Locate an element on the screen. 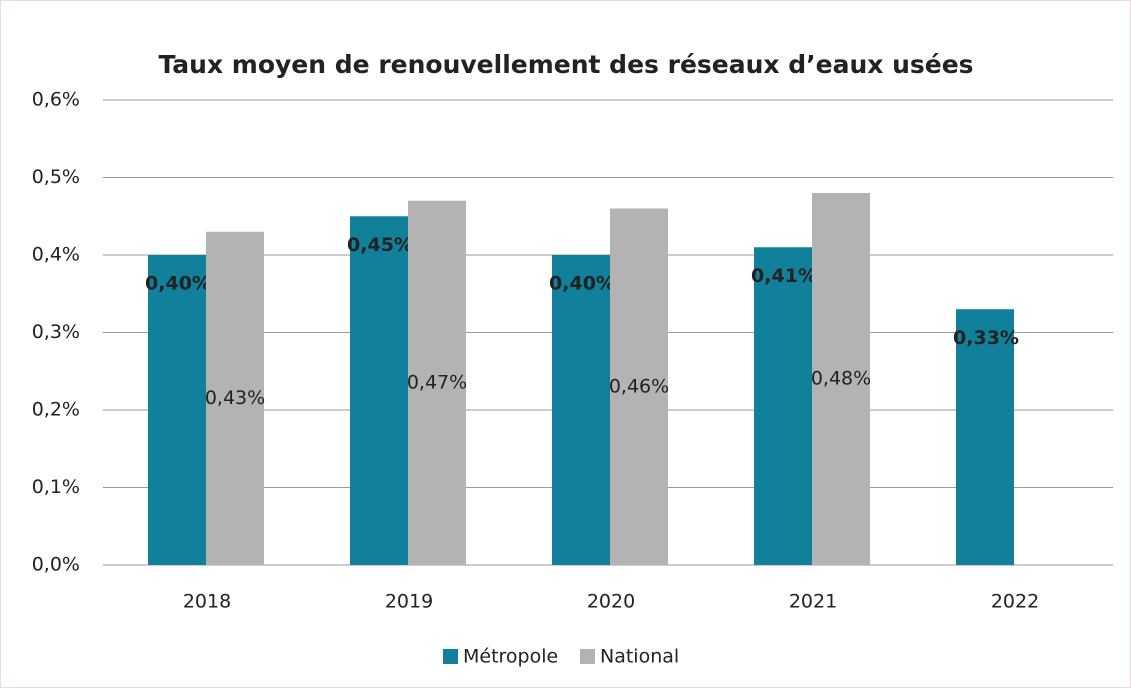  y-tick-label: 0,1% is located at coordinates (56, 487).